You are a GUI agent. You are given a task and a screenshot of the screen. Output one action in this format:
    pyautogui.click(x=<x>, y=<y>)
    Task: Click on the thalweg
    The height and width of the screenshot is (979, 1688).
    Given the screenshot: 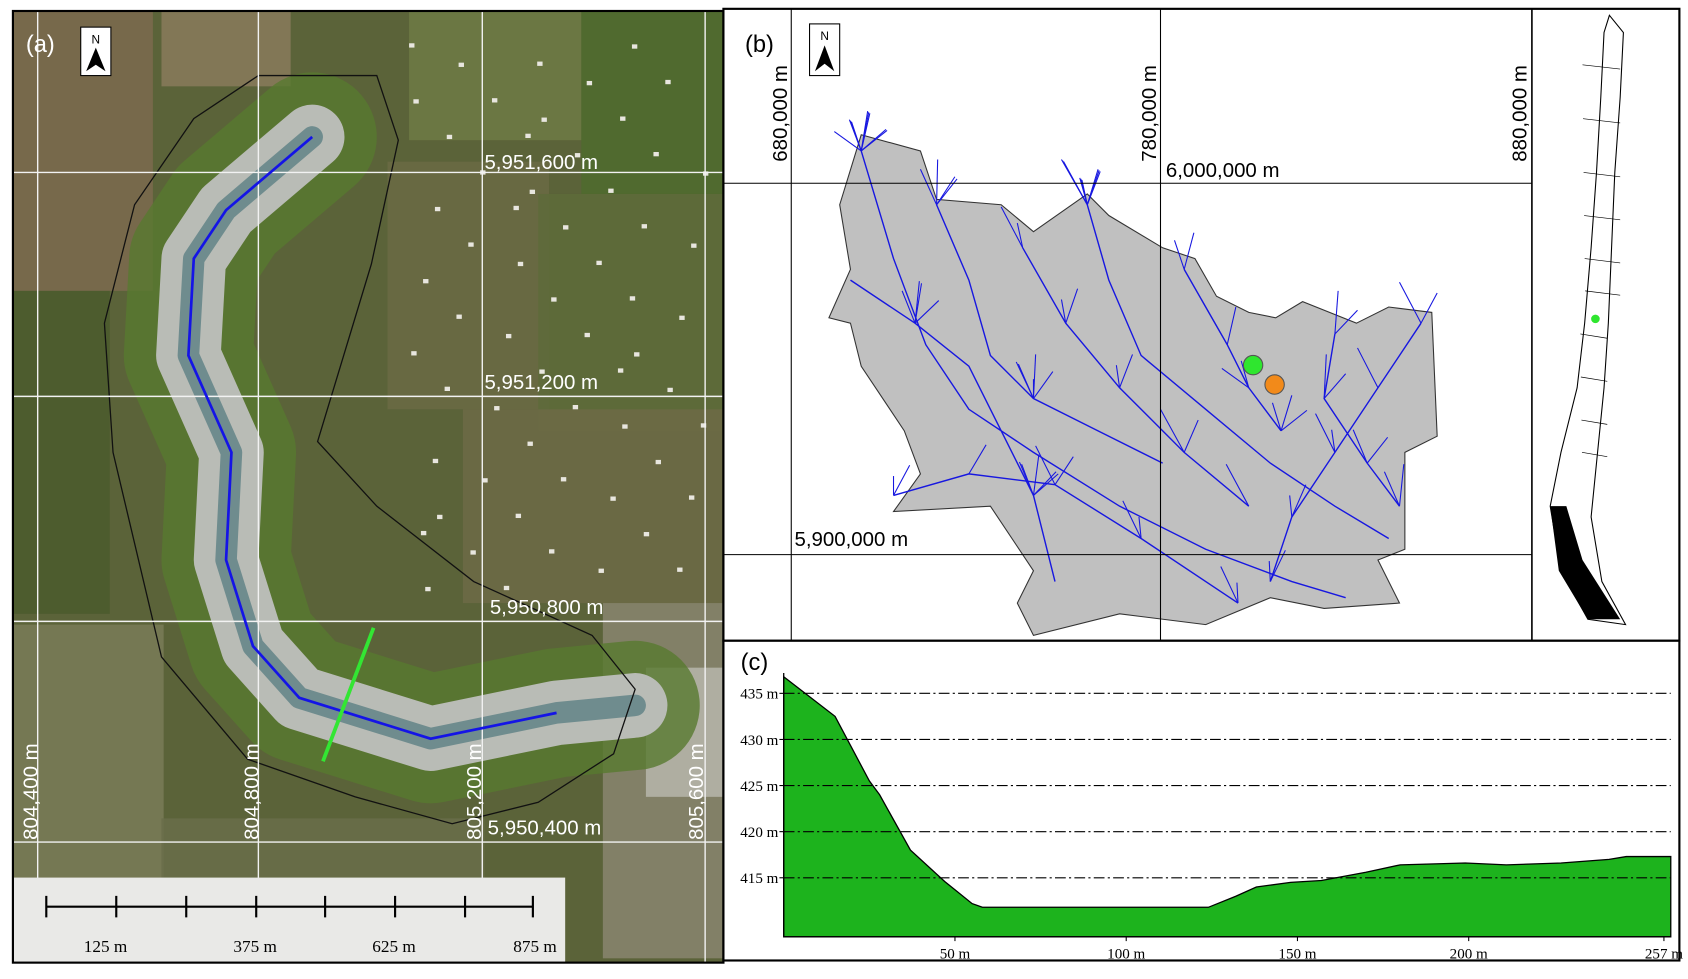 What is the action you would take?
    pyautogui.click(x=372, y=438)
    